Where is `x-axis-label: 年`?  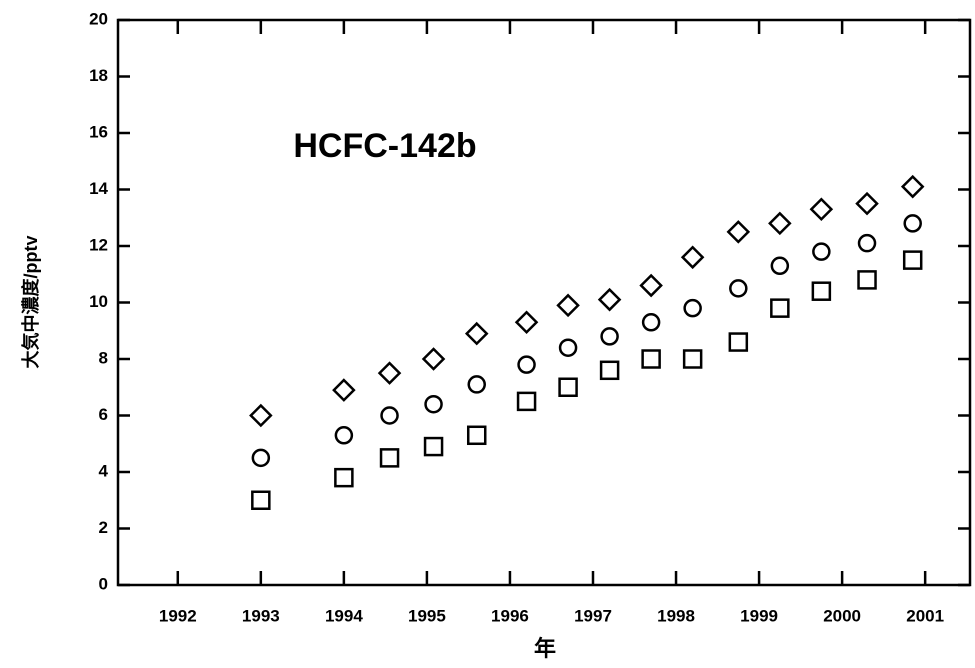
x-axis-label: 年 is located at coordinates (545, 648).